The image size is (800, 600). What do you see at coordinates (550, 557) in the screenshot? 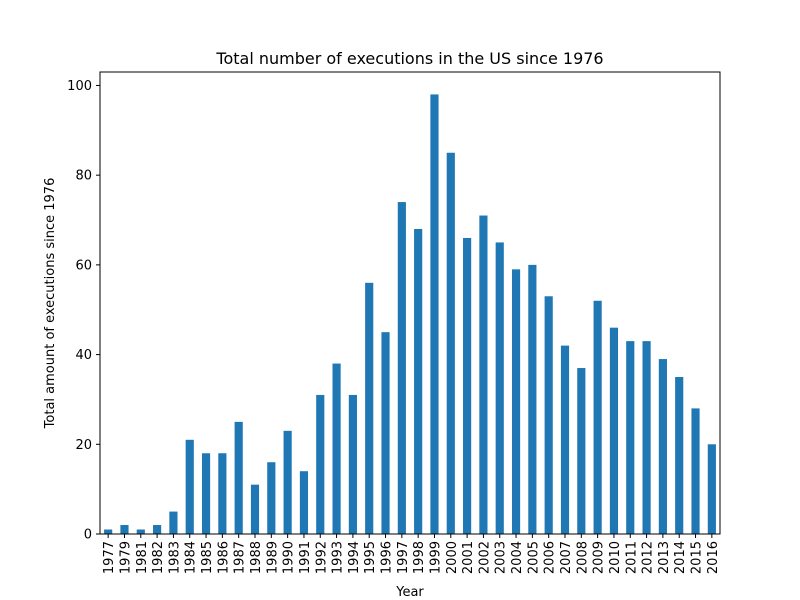
I see `x-tick-label: 2006` at bounding box center [550, 557].